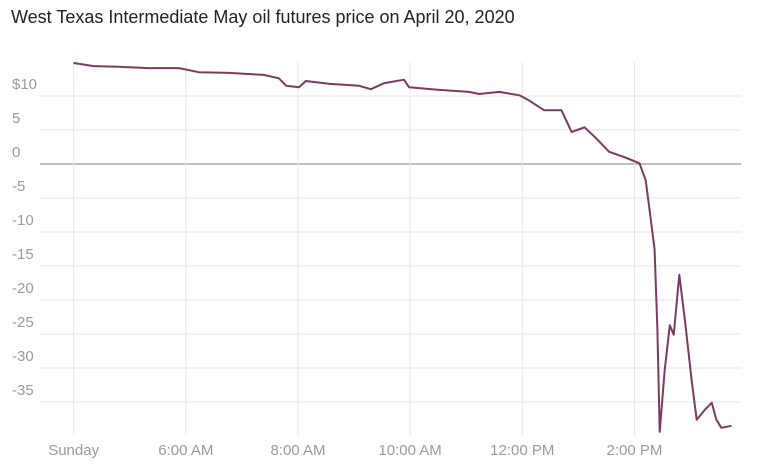 The image size is (760, 471). What do you see at coordinates (73, 450) in the screenshot?
I see `x-tick-label: Sunday` at bounding box center [73, 450].